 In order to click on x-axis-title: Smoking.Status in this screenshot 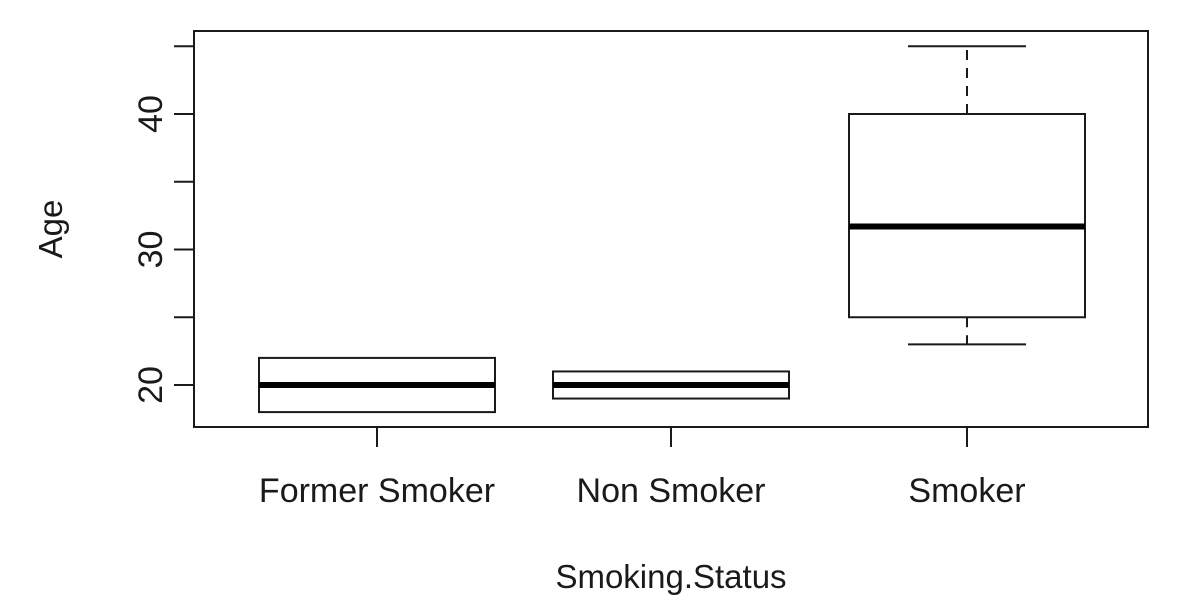, I will do `click(670, 576)`.